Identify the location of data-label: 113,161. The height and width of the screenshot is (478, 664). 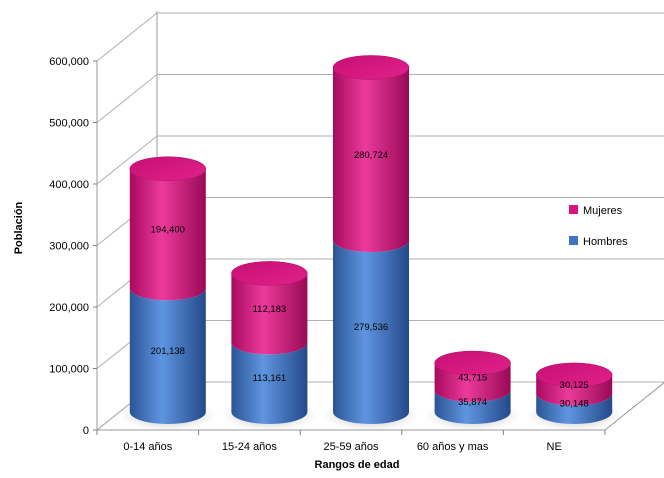
(270, 378).